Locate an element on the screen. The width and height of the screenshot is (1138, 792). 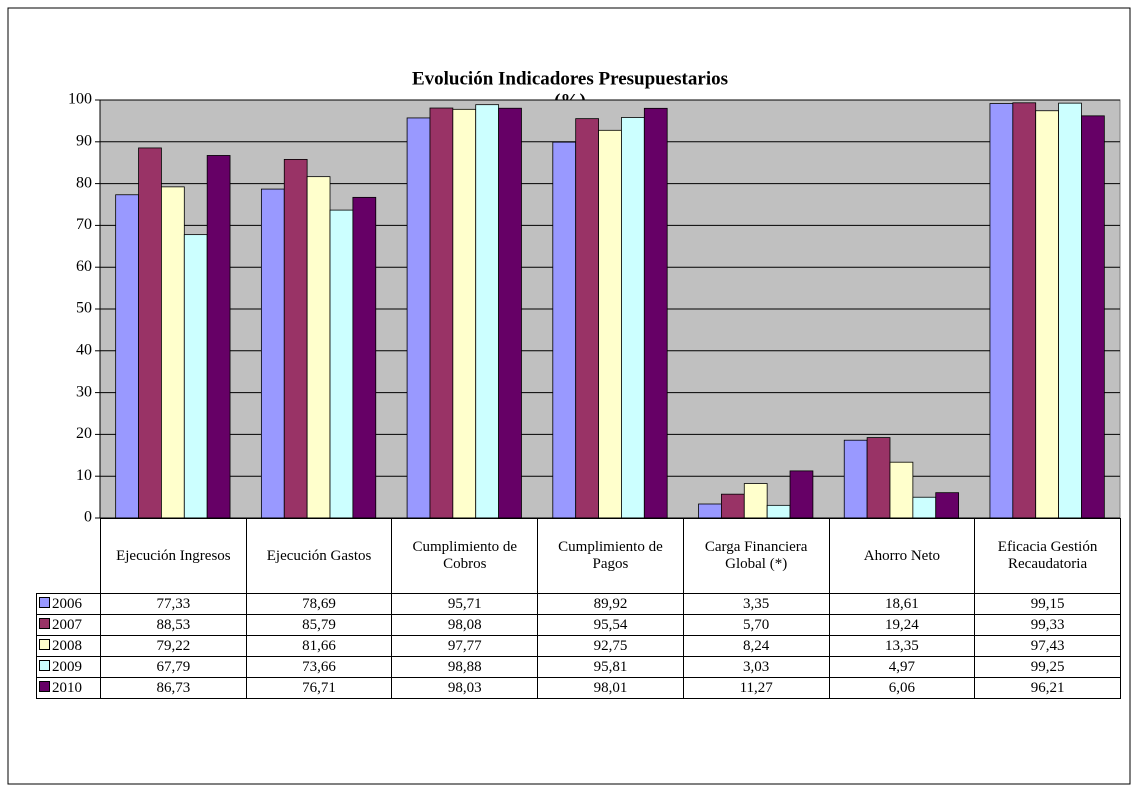
value-label: 98,08 is located at coordinates (465, 625).